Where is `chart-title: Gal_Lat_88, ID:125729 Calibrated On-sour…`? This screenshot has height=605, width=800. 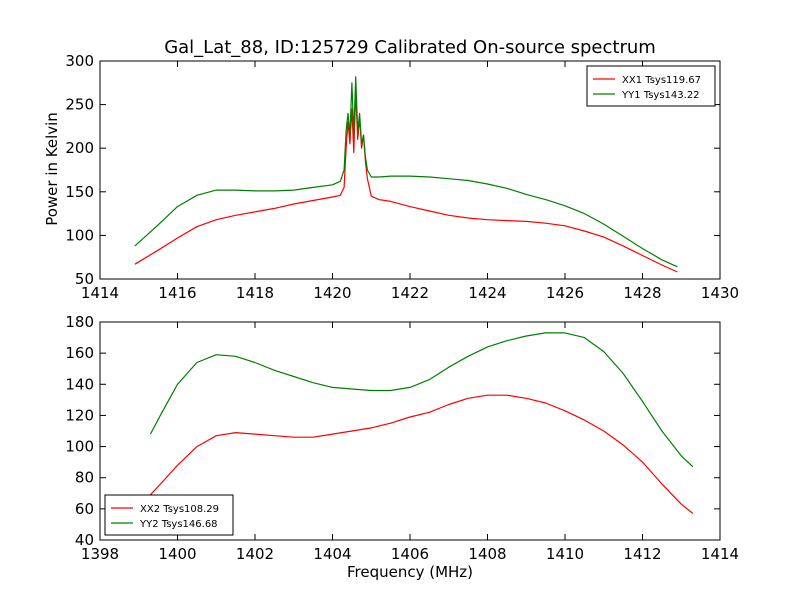
chart-title: Gal_Lat_88, ID:125729 Calibrated On-sour… is located at coordinates (410, 47).